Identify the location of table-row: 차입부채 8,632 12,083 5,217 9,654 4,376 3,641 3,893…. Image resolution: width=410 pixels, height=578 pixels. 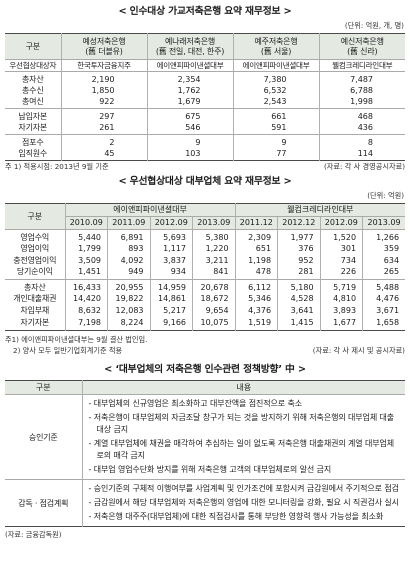
(205, 311).